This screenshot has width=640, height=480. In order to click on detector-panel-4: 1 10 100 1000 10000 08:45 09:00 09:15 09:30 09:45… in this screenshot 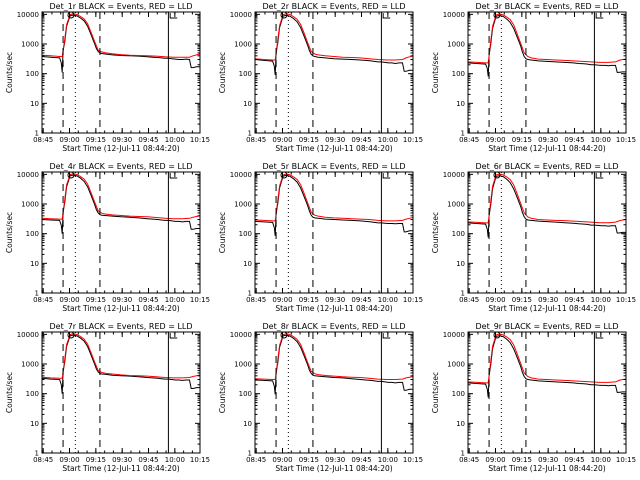, I will do `click(107, 237)`.